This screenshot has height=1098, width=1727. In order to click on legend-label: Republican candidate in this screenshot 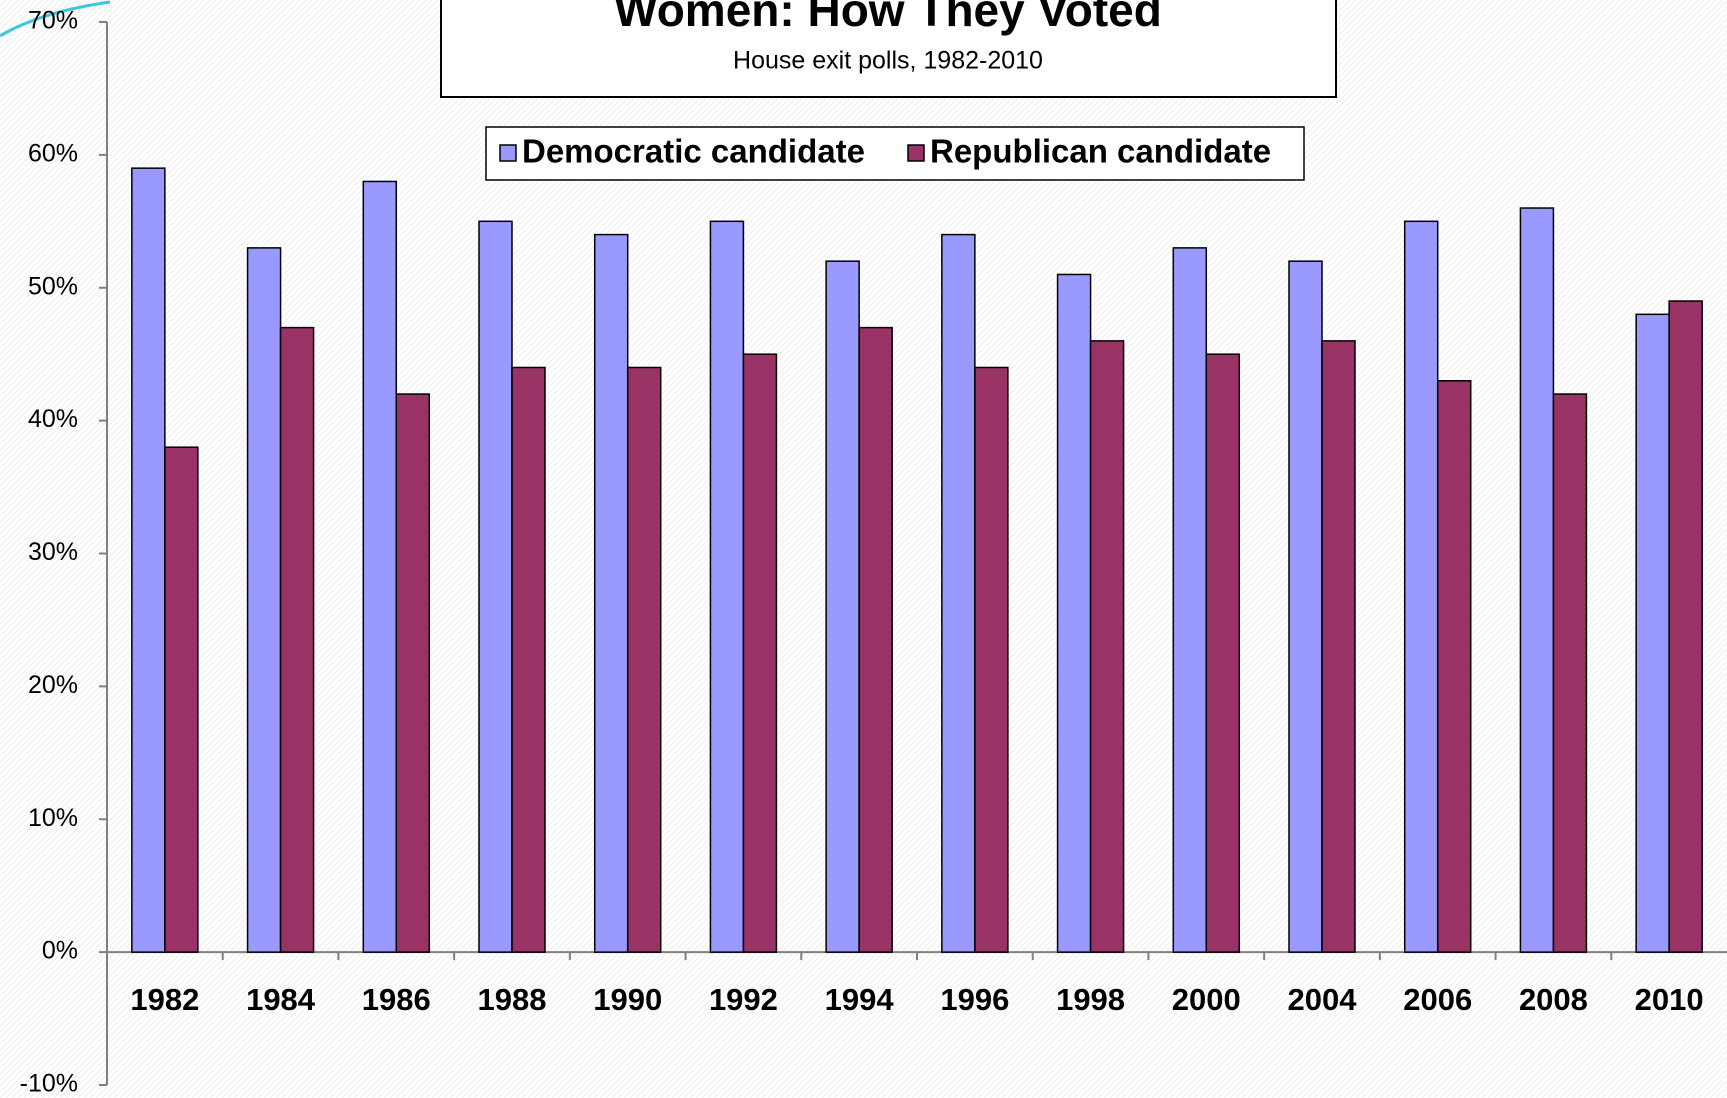, I will do `click(1100, 151)`.